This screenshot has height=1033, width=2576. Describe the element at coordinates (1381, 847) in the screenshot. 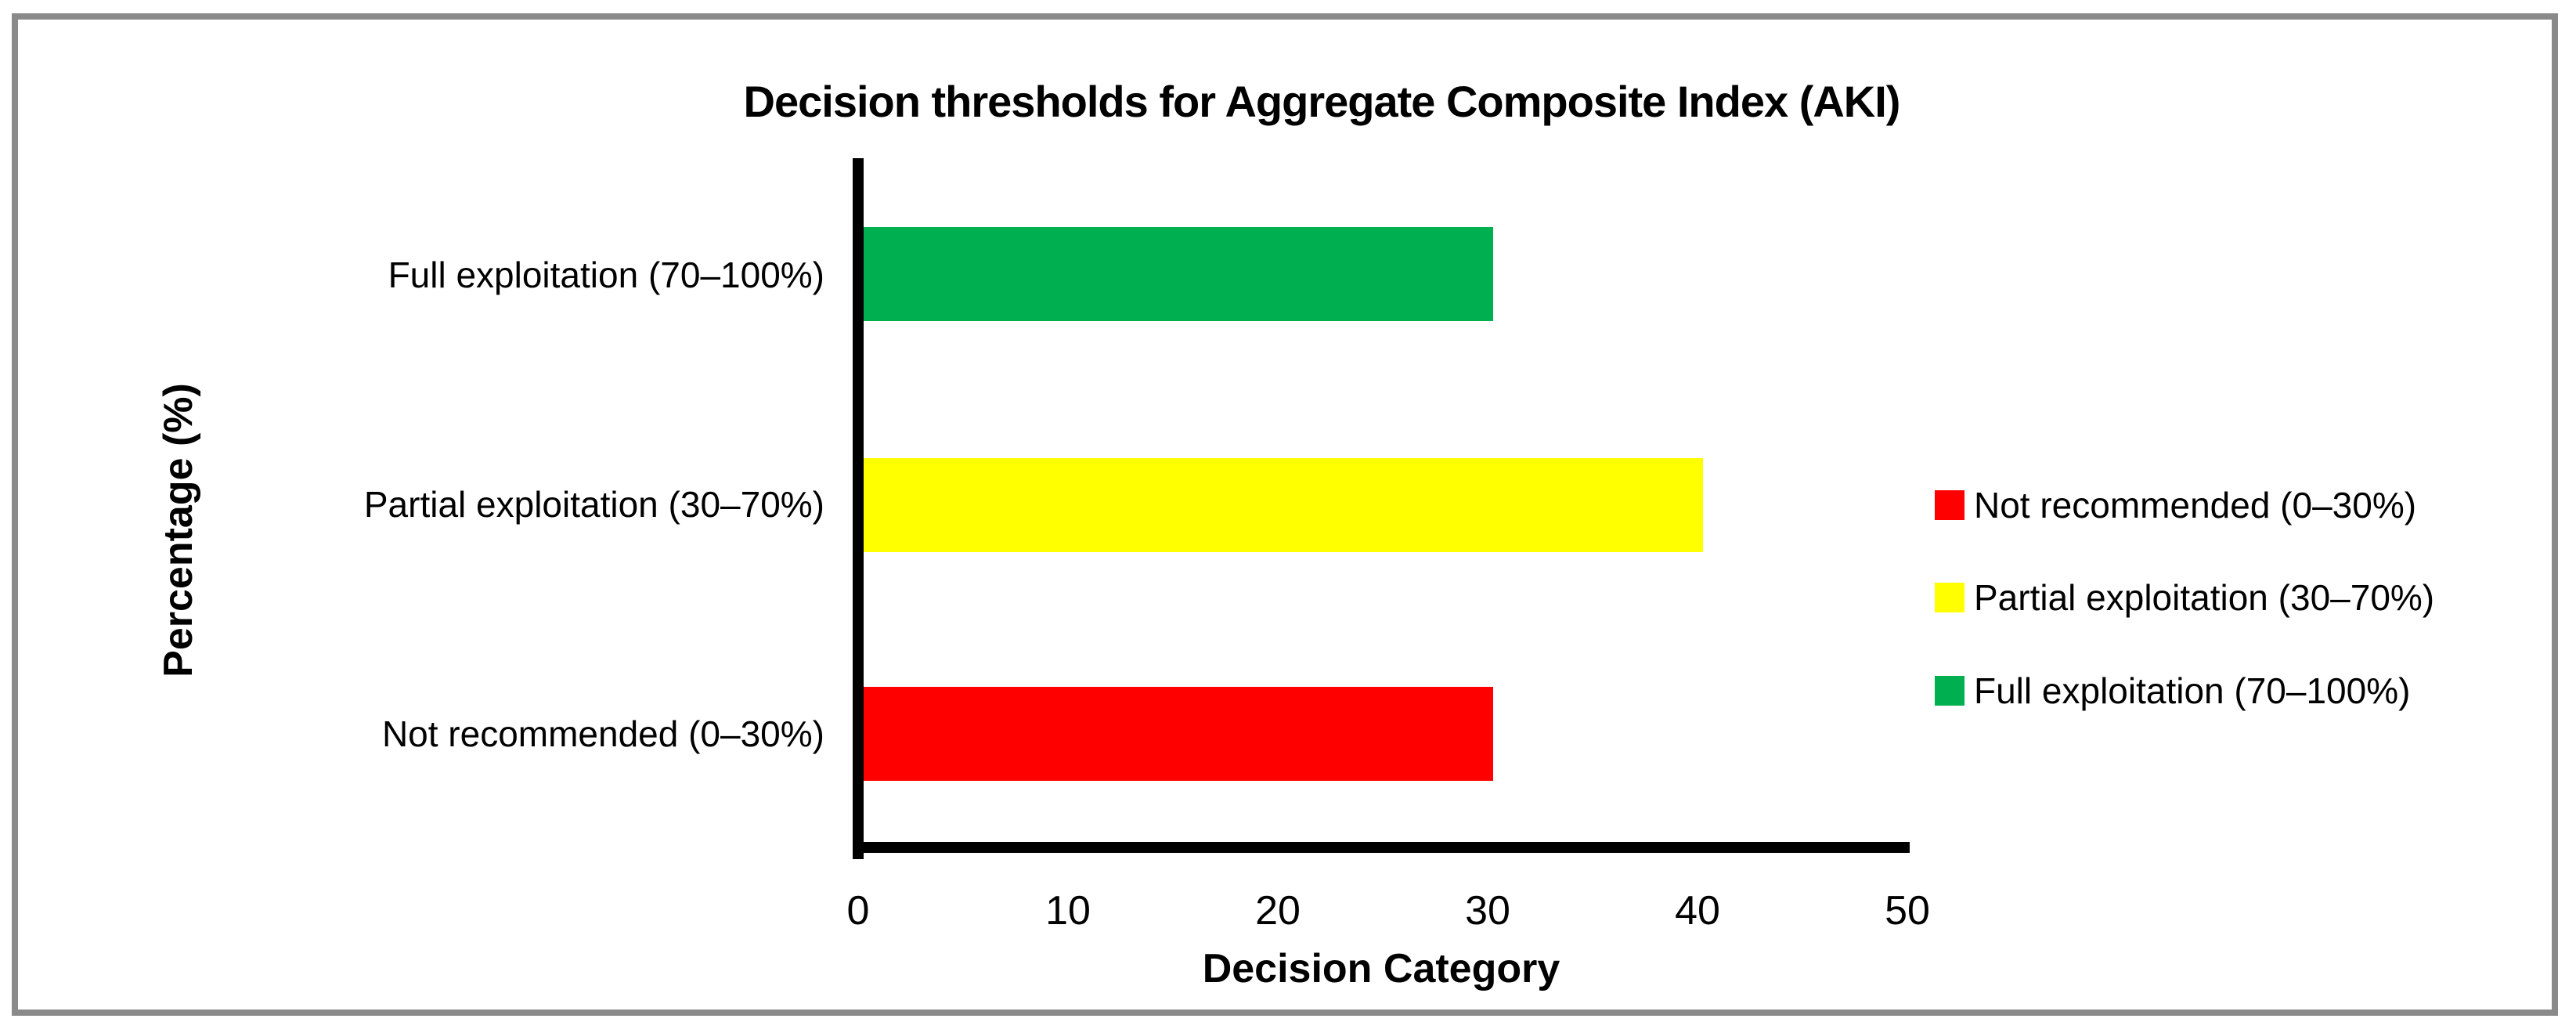

I see `x-axis-line` at that location.